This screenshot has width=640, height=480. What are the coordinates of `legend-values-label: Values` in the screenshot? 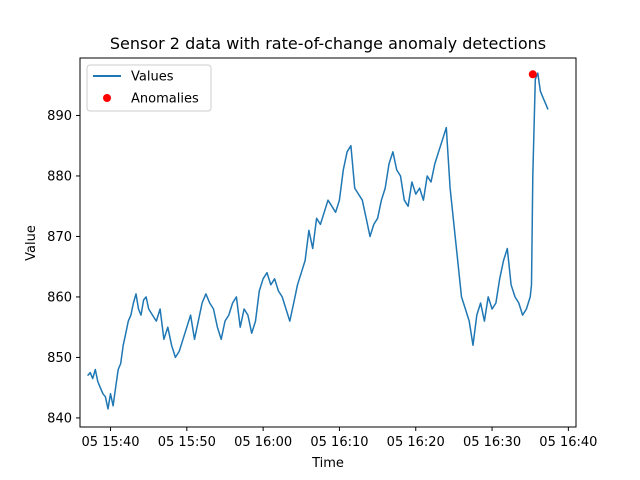 It's located at (152, 77).